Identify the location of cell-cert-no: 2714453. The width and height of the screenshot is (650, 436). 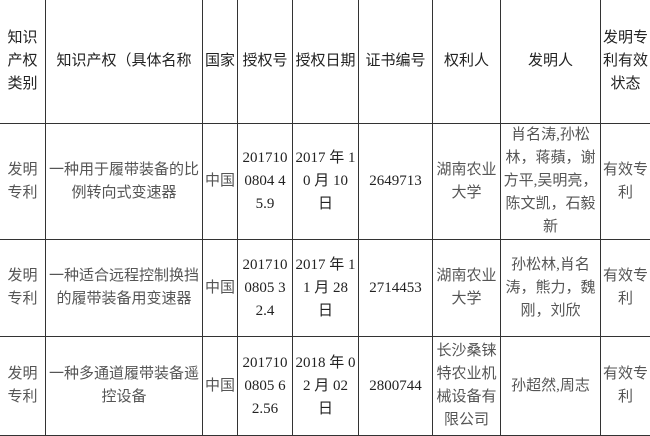
(396, 288).